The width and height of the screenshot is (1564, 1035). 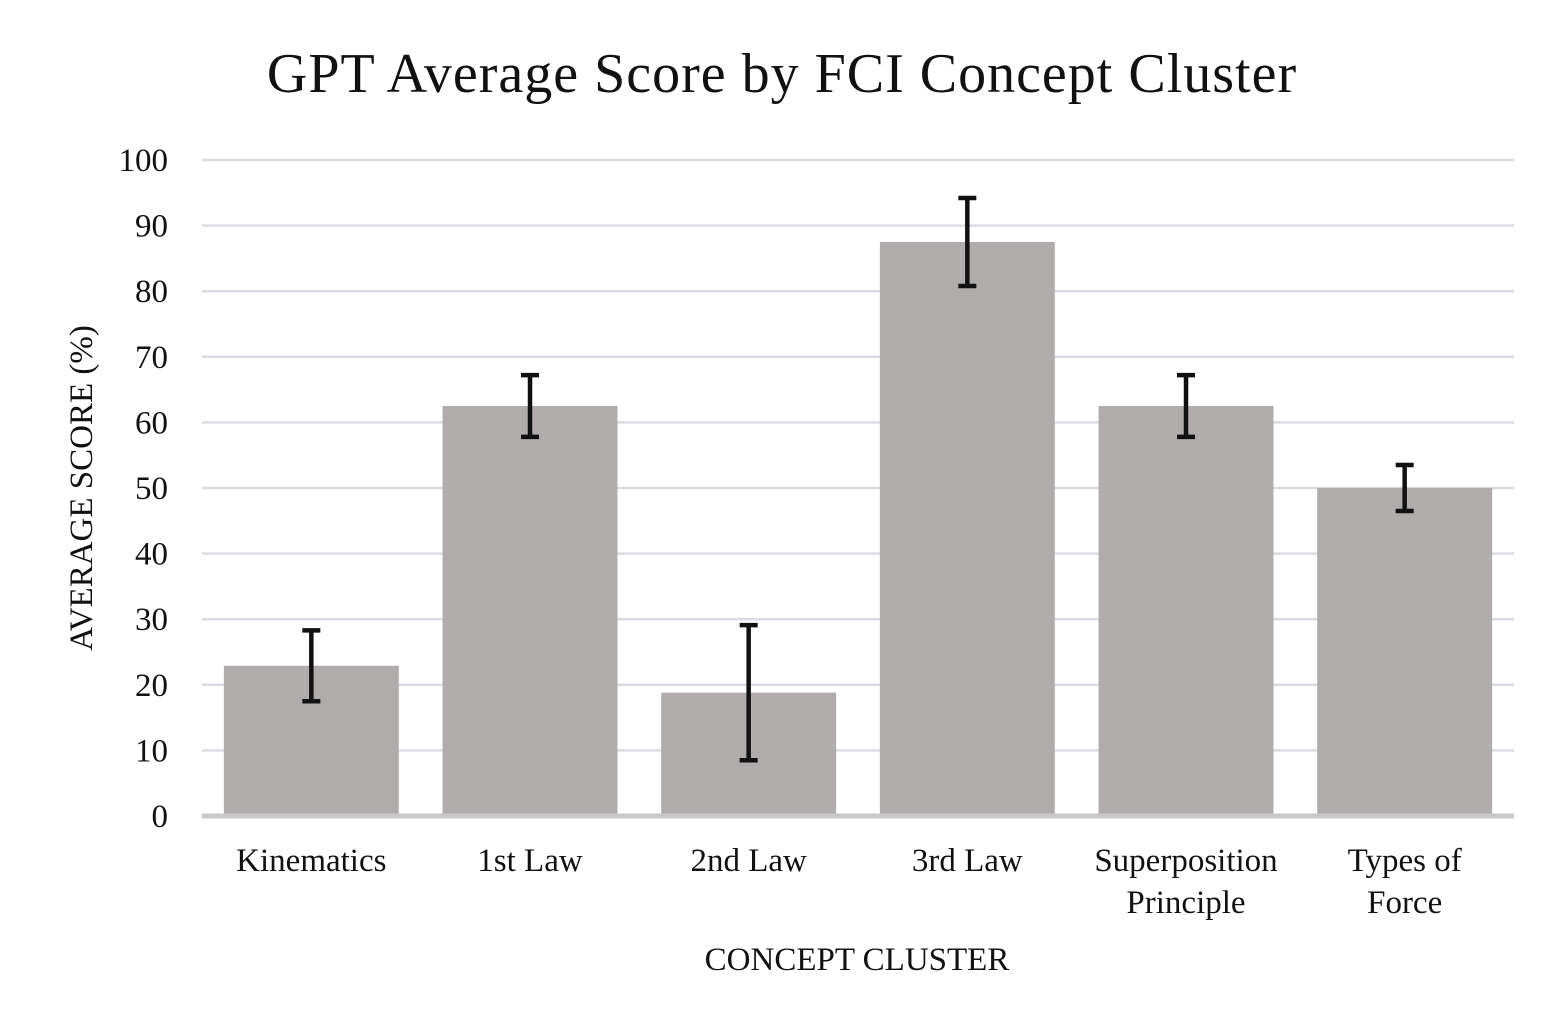 I want to click on chart-title: GPT Average Score by FCI Concept Cluster, so click(x=782, y=74).